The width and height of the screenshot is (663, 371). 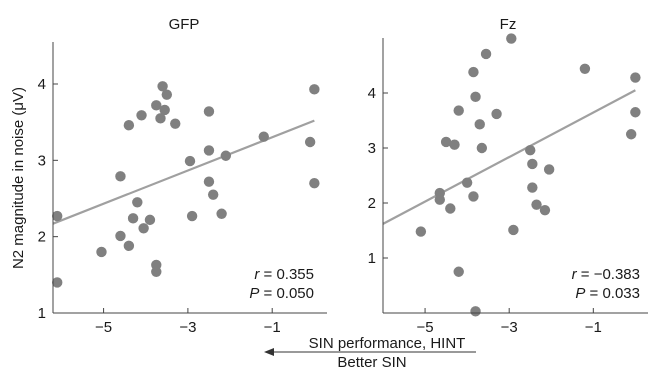 I want to click on x-axis-label: SIN performance, HINT, so click(x=387, y=343).